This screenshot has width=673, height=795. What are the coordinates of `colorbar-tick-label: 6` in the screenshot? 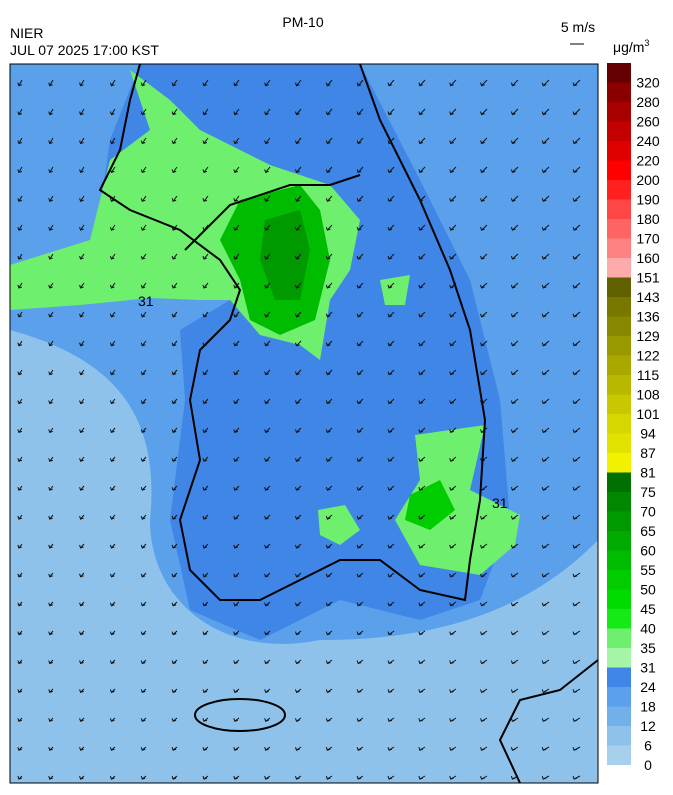 It's located at (648, 746).